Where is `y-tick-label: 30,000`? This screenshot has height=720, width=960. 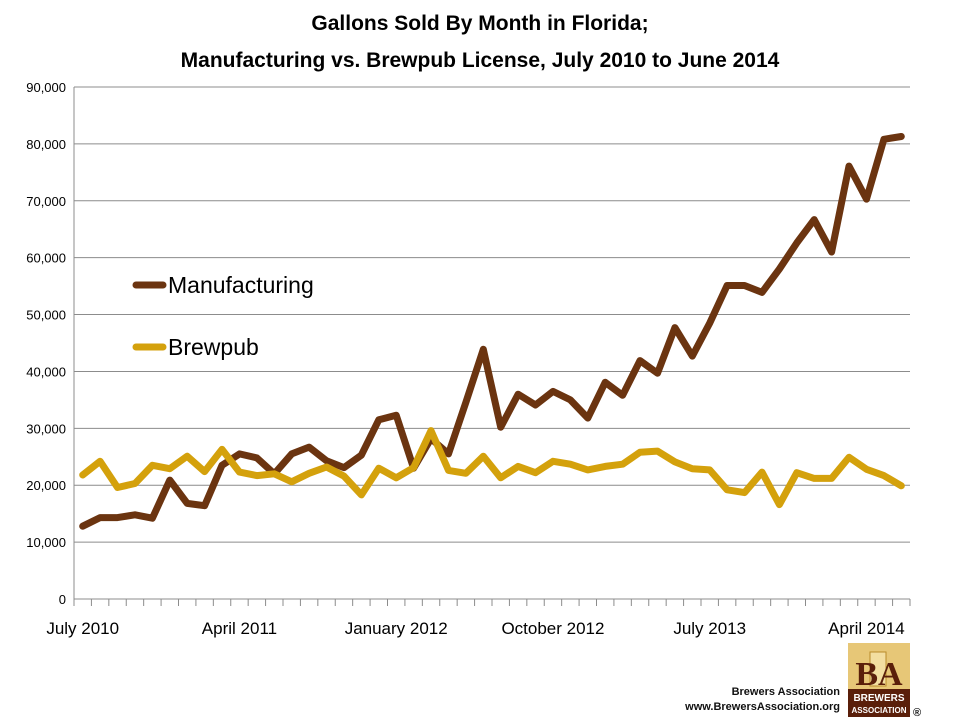
y-tick-label: 30,000 is located at coordinates (46, 428).